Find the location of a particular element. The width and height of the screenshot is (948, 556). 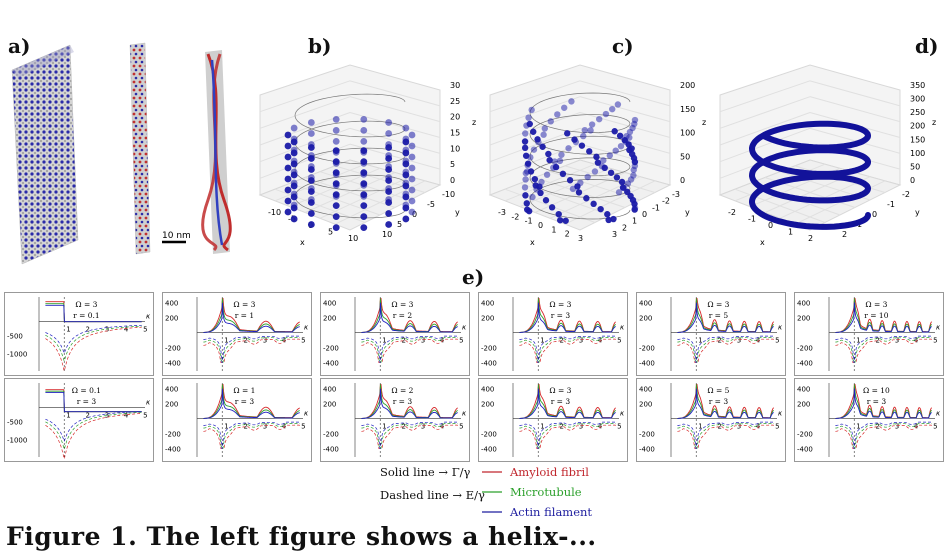

subplot-canvas: κ 1 2 3 4 5 400 200 -200 -400 Ω = 5 r = 3 is located at coordinates (711, 421).